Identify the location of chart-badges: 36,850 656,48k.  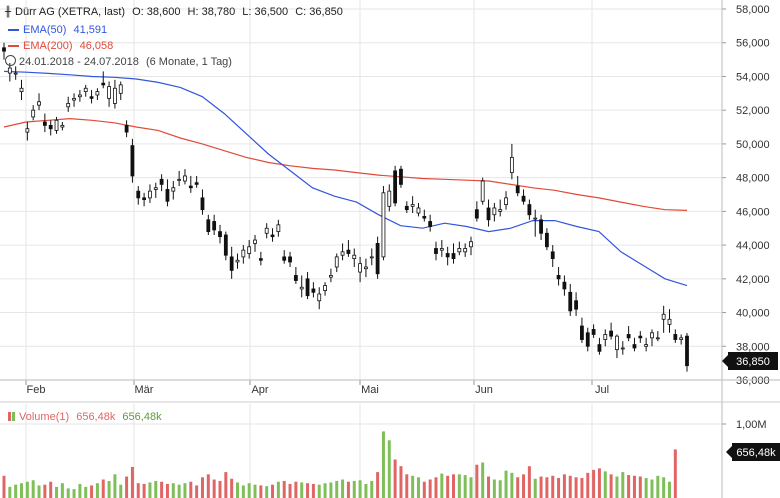
(751, 406).